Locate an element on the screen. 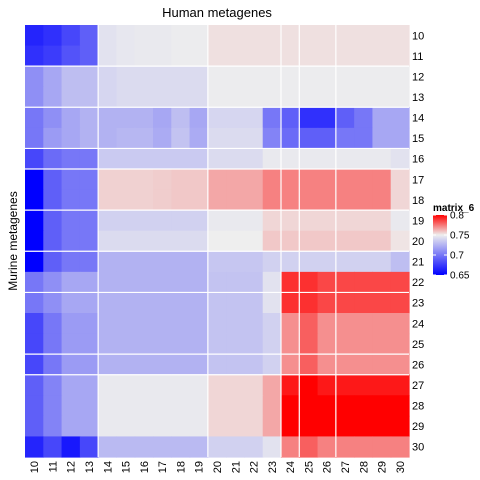 This screenshot has height=480, width=480. column-label: 14 is located at coordinates (108, 467).